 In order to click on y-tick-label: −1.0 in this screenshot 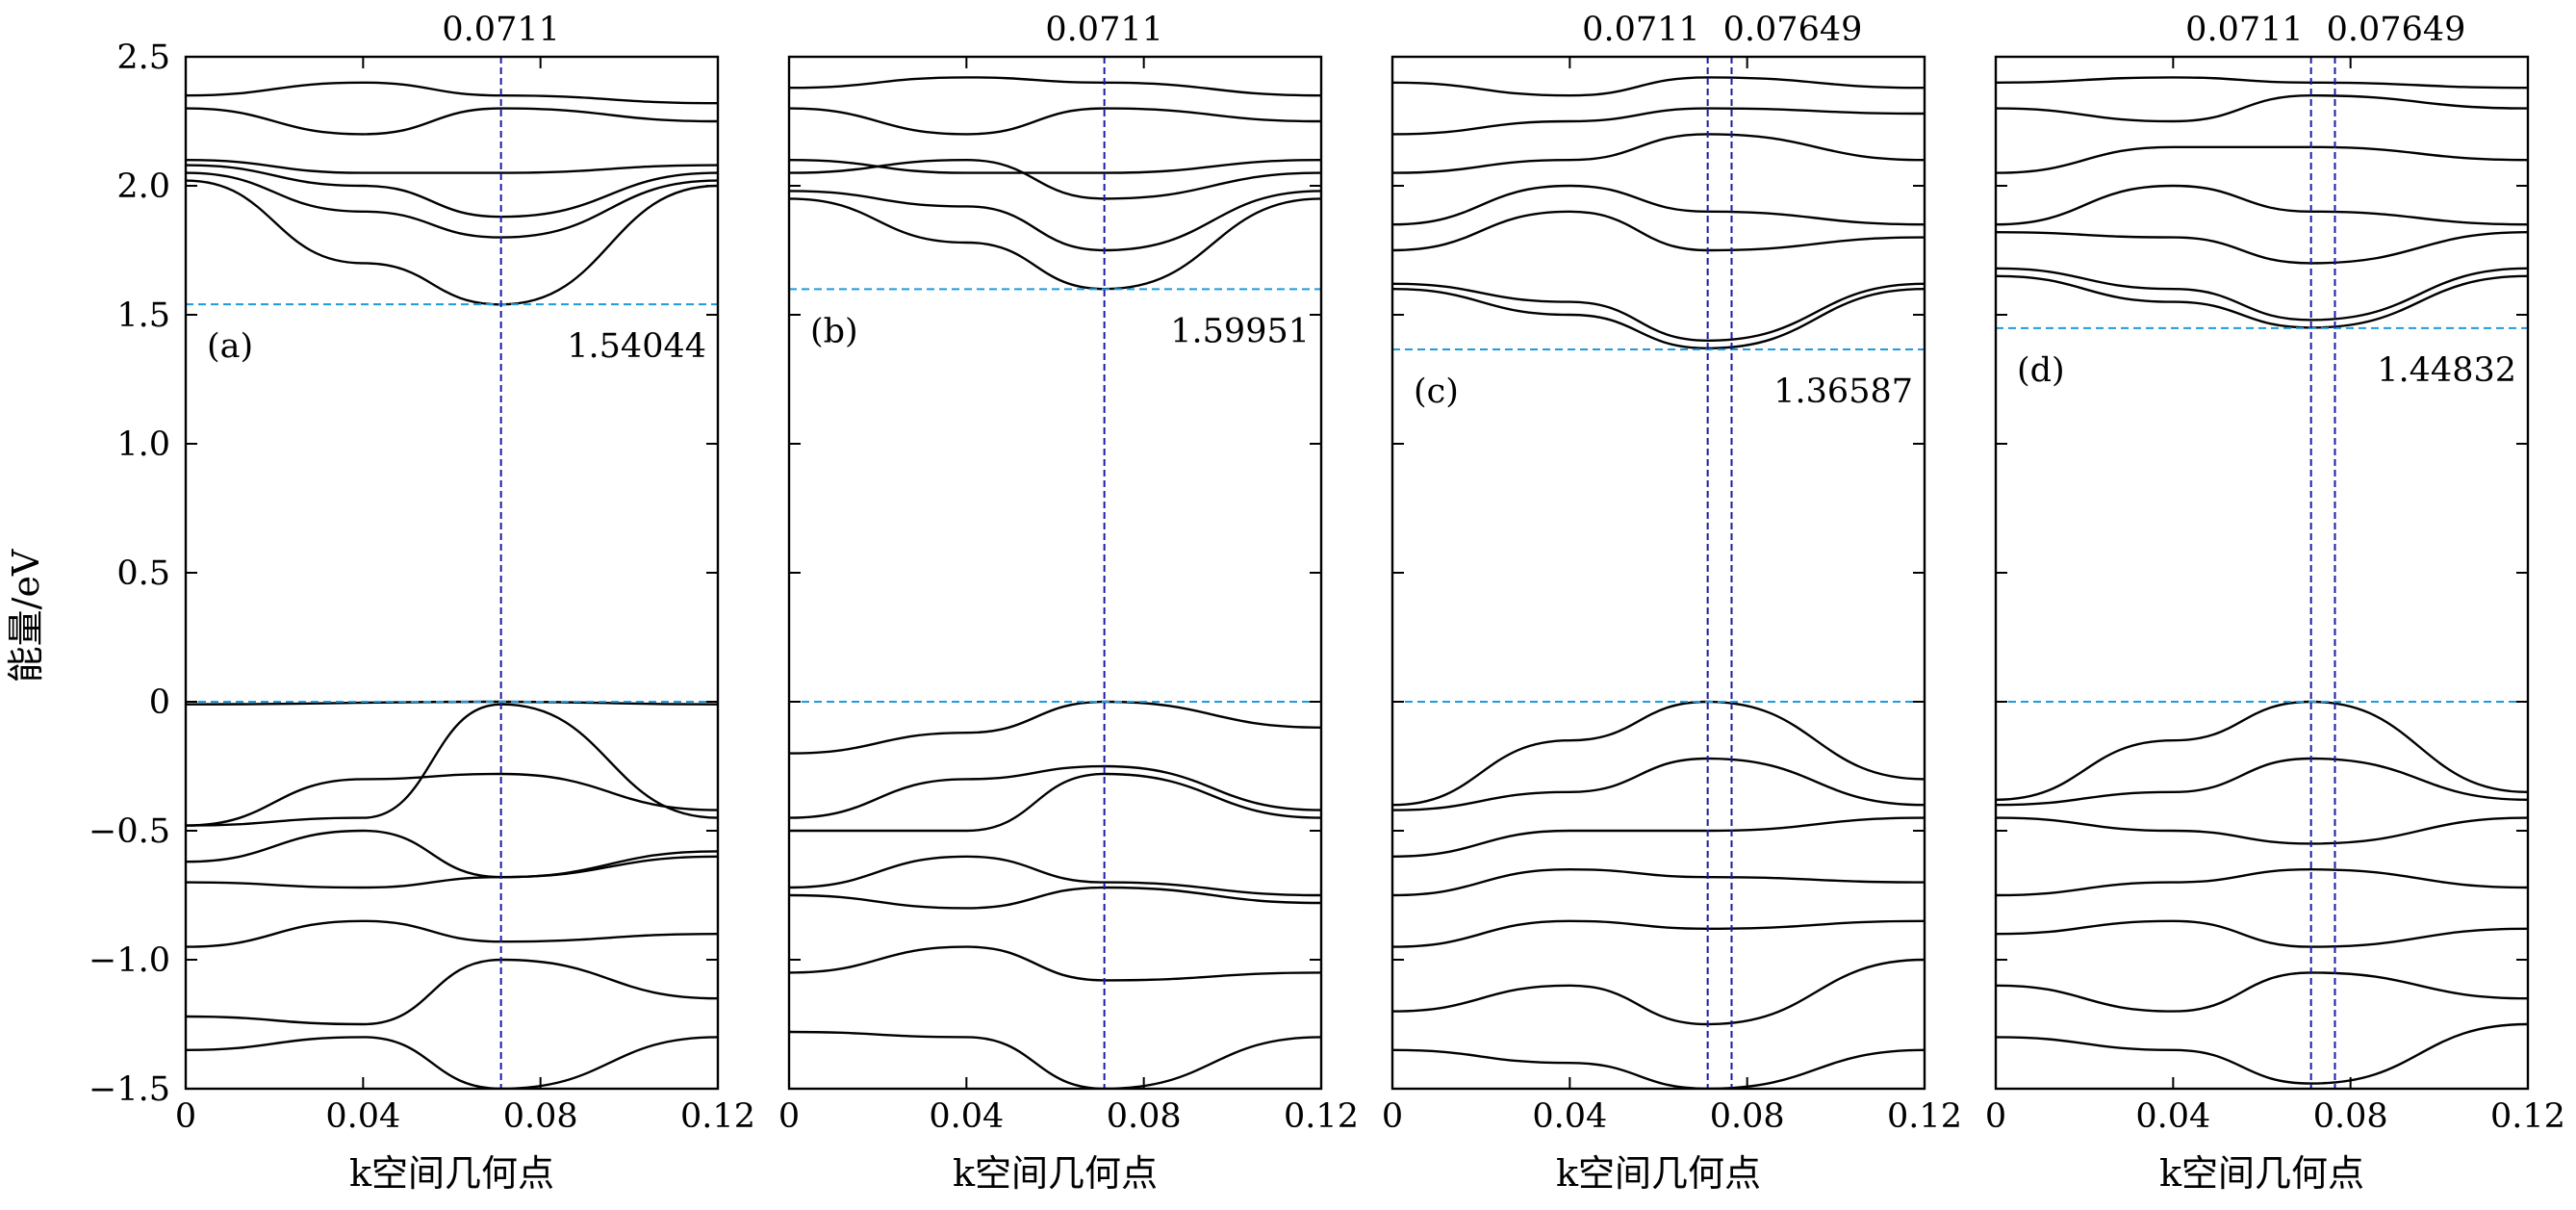, I will do `click(129, 960)`.